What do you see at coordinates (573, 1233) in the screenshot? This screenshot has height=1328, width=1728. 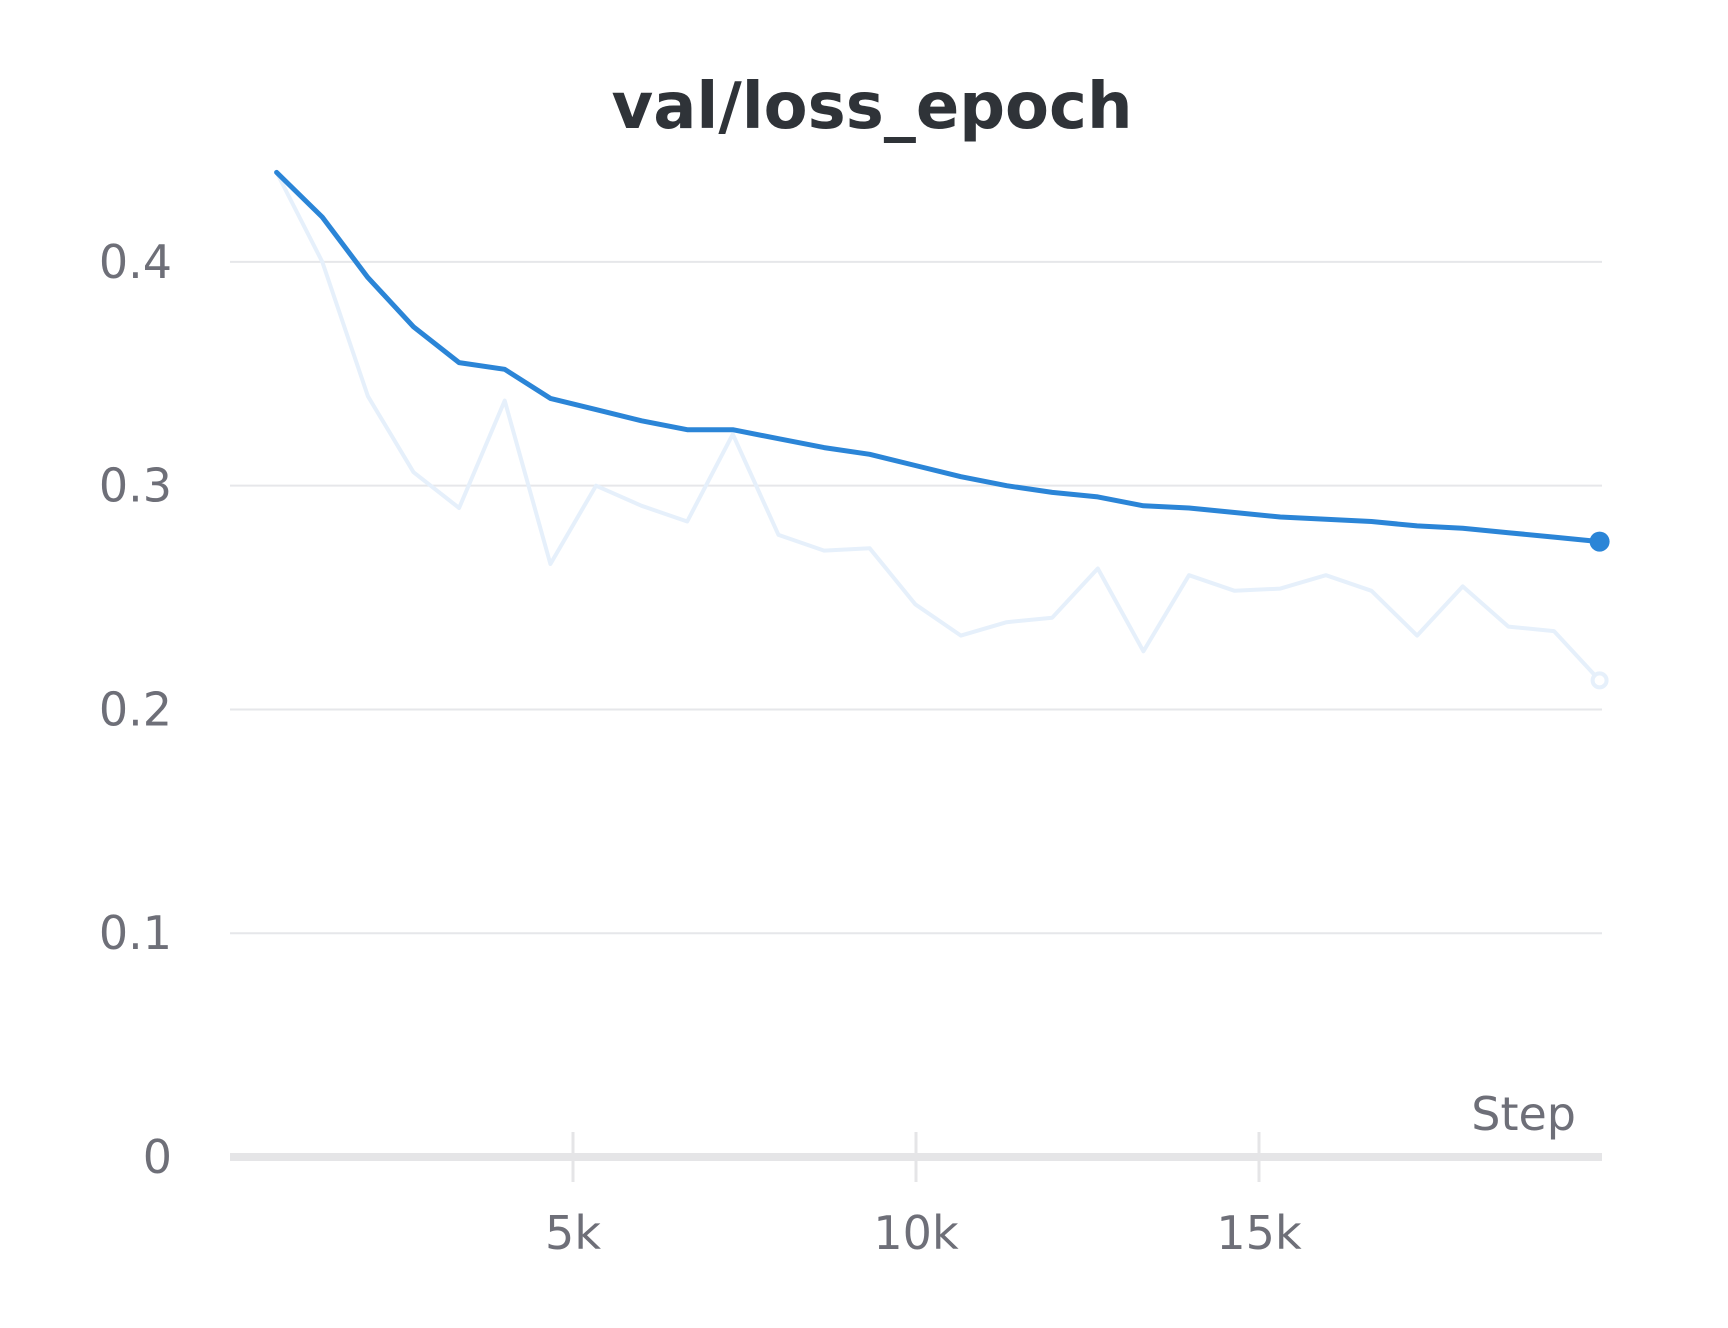 I see `x-tick-label: 5k` at bounding box center [573, 1233].